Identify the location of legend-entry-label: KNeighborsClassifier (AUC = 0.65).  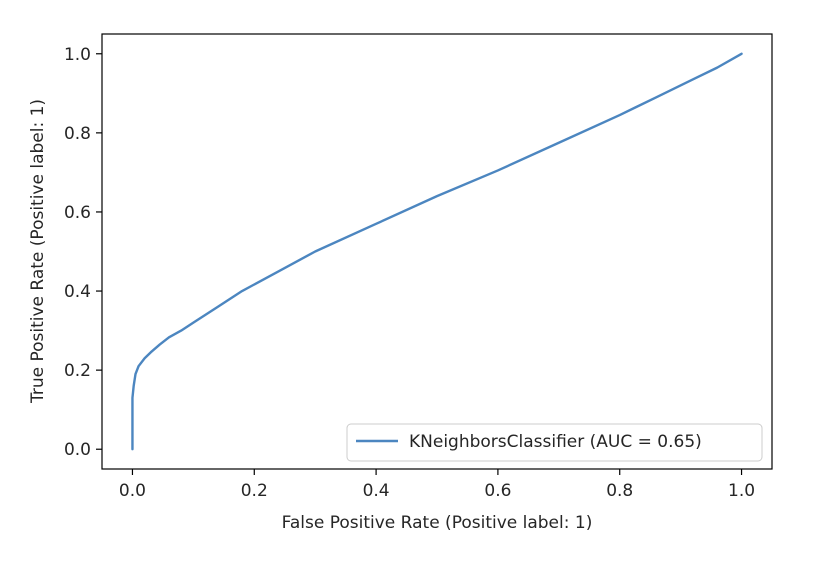
(555, 442).